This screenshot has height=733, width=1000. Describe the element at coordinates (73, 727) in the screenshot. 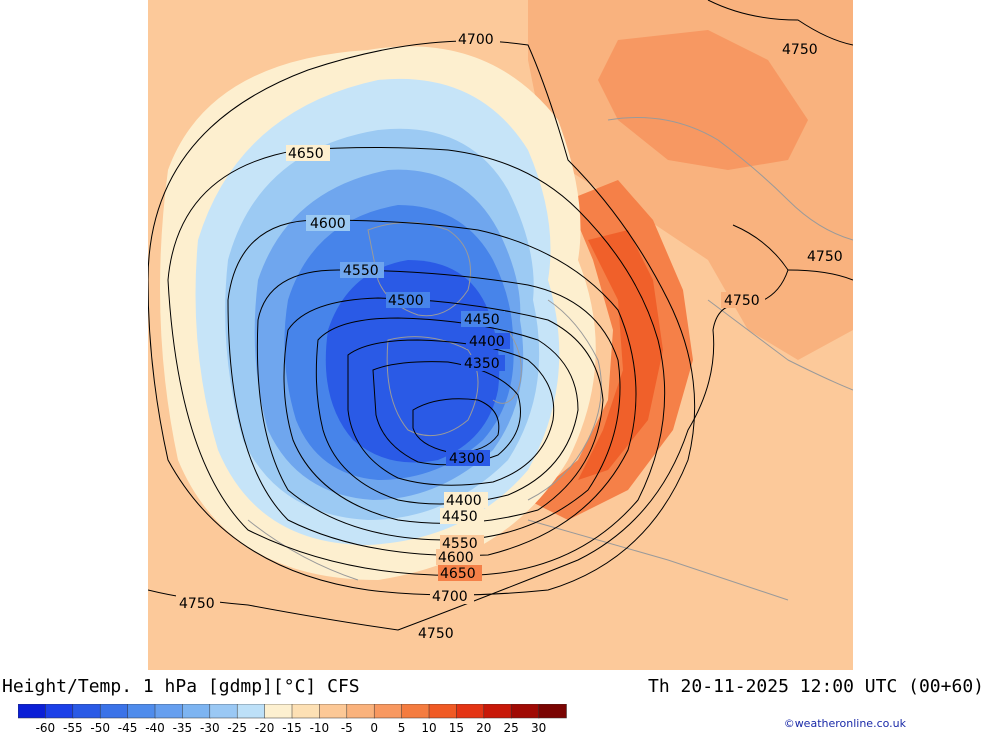

I see `colorbar-tick-label: -55` at that location.